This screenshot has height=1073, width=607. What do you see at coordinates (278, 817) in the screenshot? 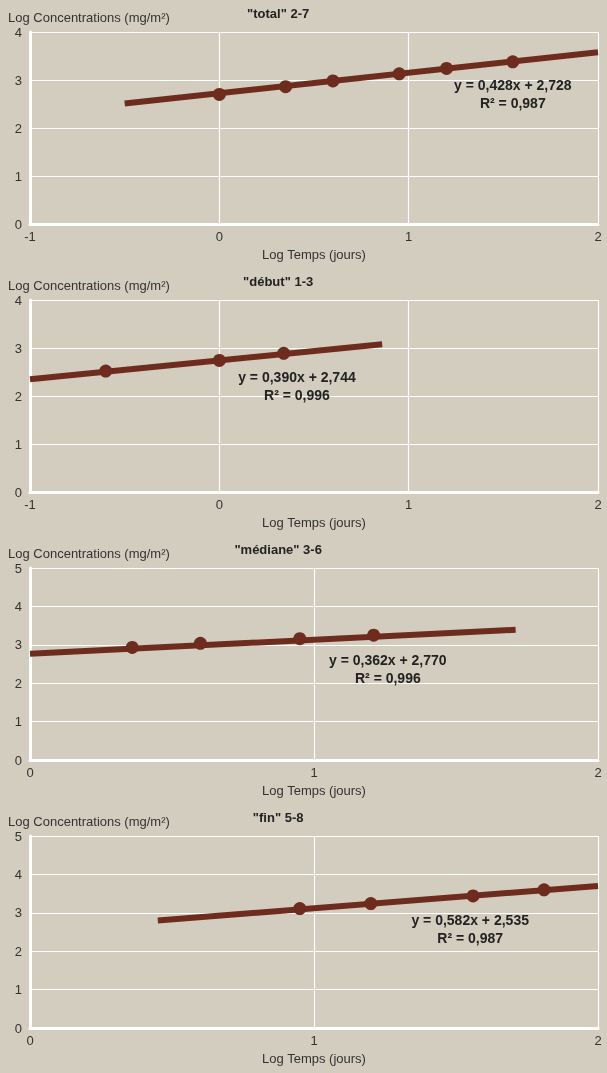
I see `chart-title: "fin" 5-8` at bounding box center [278, 817].